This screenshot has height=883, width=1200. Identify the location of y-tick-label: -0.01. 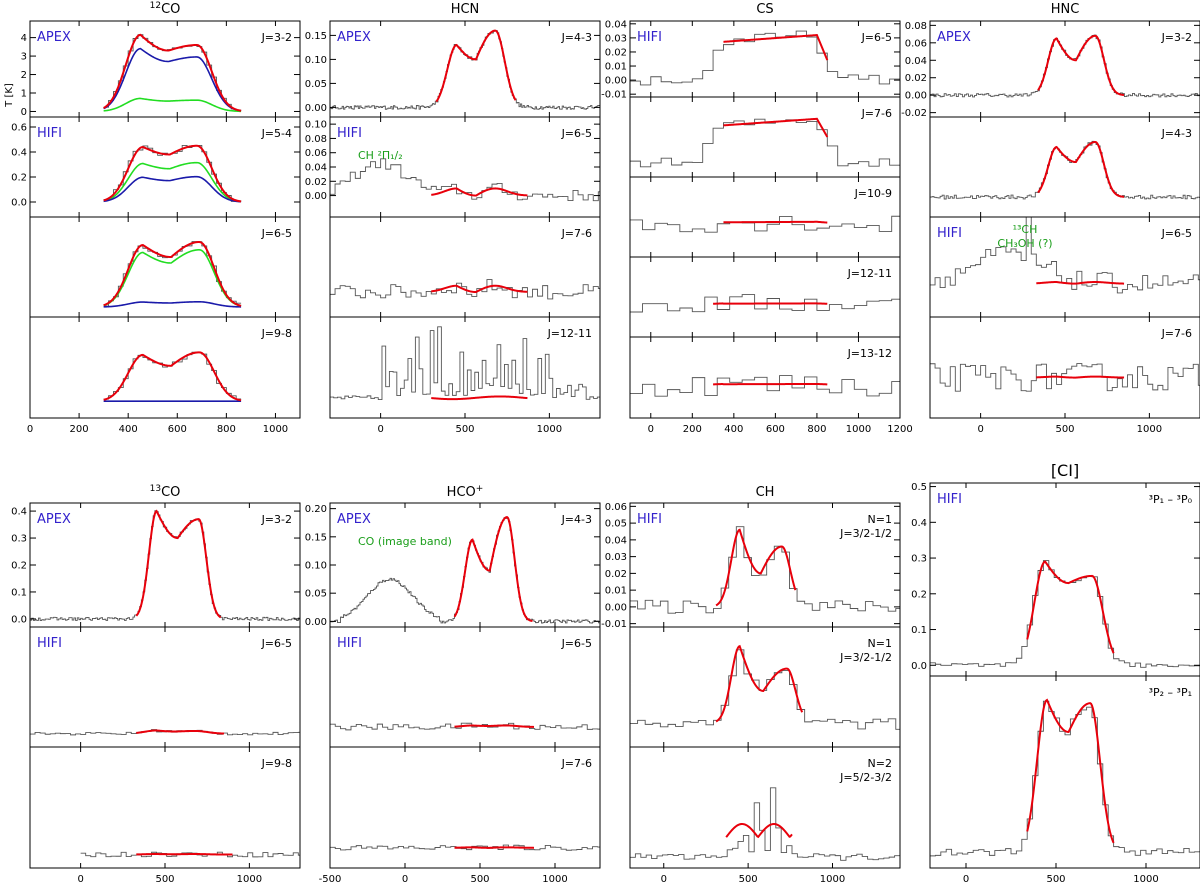
(614, 95).